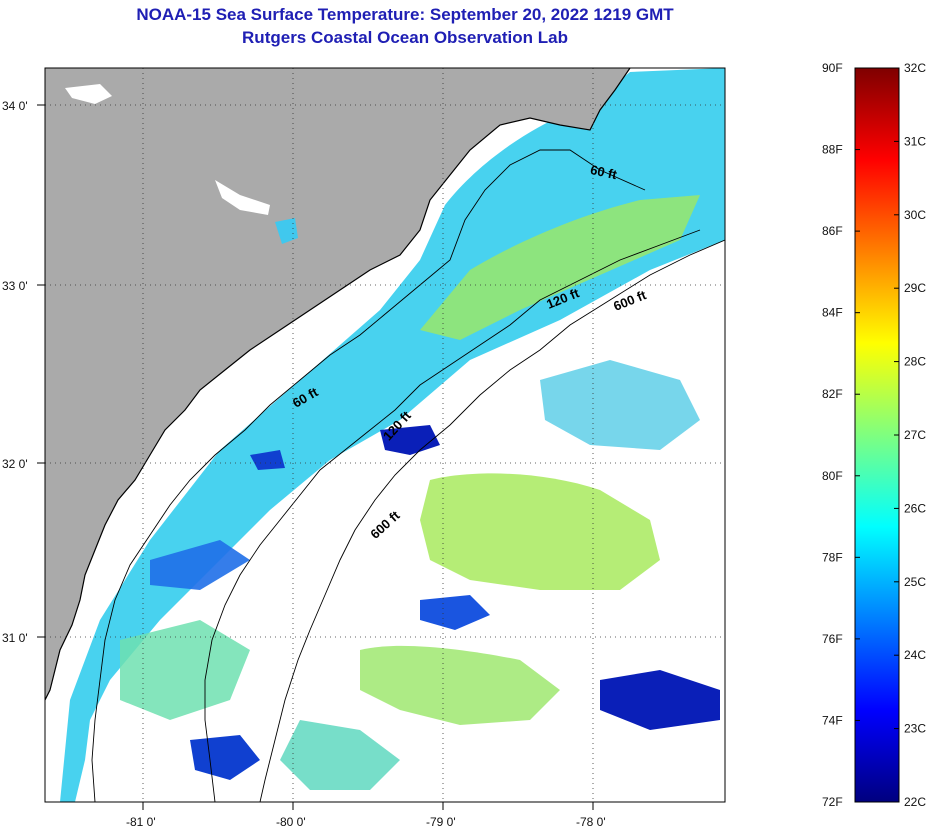 Image resolution: width=936 pixels, height=832 pixels. I want to click on colorbar-c-label: 31C, so click(915, 141).